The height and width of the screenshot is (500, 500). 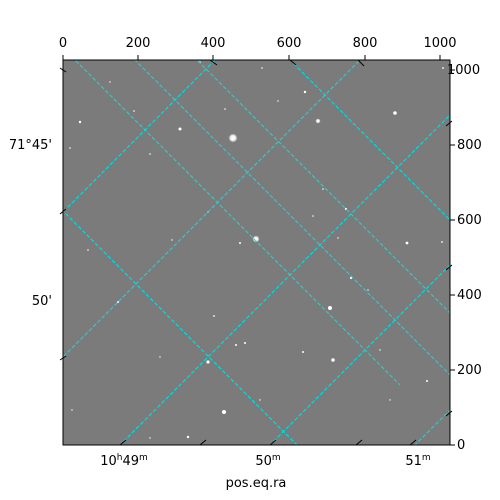 What do you see at coordinates (42, 301) in the screenshot?
I see `dec-tick-label: 50'` at bounding box center [42, 301].